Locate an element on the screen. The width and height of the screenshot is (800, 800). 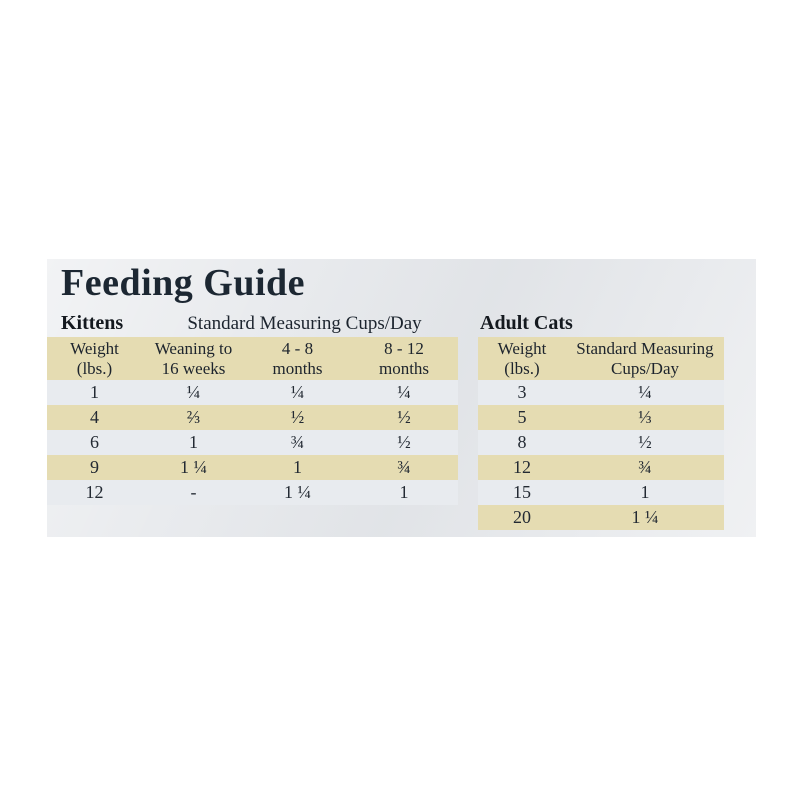
header-cell-cups-per-day: Standard Measuring Cups/Day is located at coordinates (645, 358).